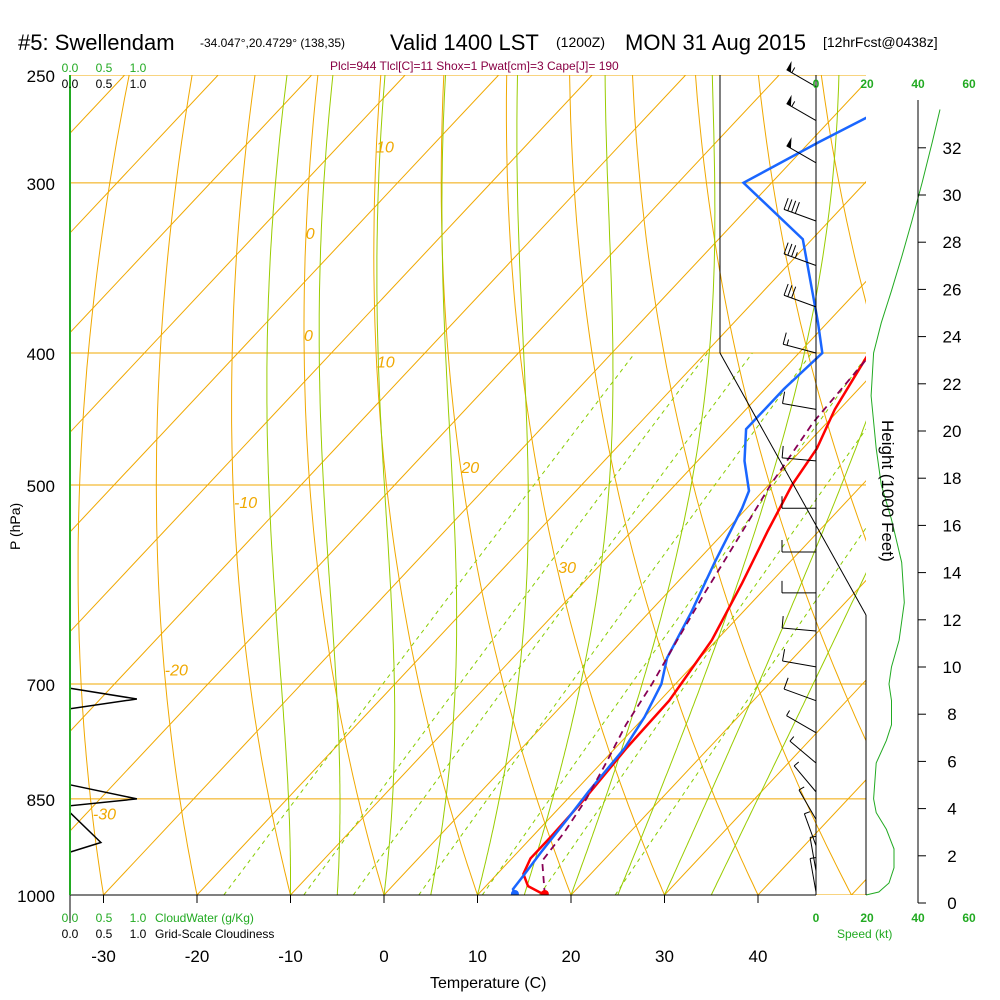 This screenshot has width=1000, height=1000. Describe the element at coordinates (618, 910) in the screenshot. I see `mixing-ratio-label: 20` at that location.